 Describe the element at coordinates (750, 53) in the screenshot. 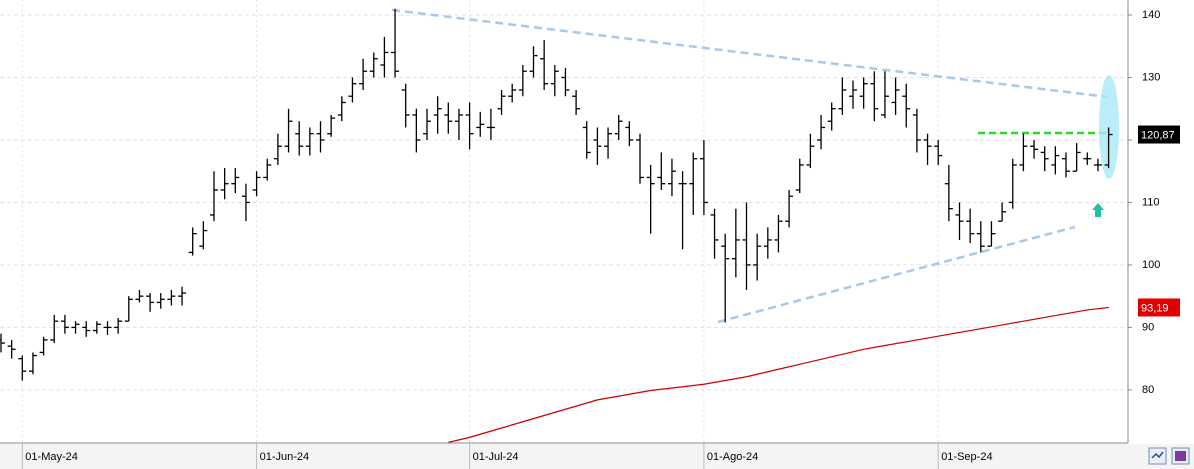

I see `resistance-trendline` at that location.